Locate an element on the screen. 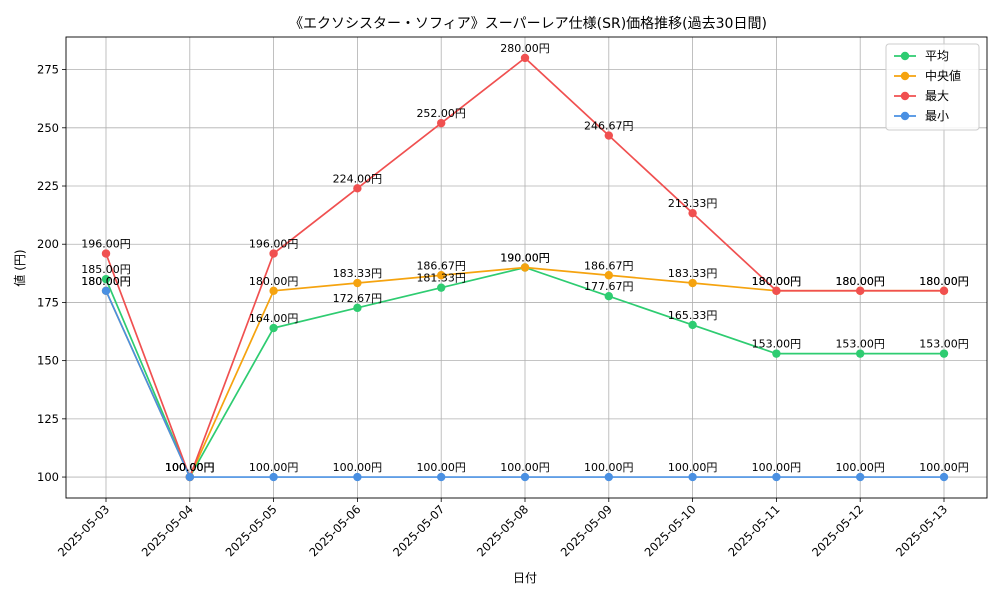 The width and height of the screenshot is (1000, 600). series-1-data-label-4: 186.67円 is located at coordinates (441, 265).